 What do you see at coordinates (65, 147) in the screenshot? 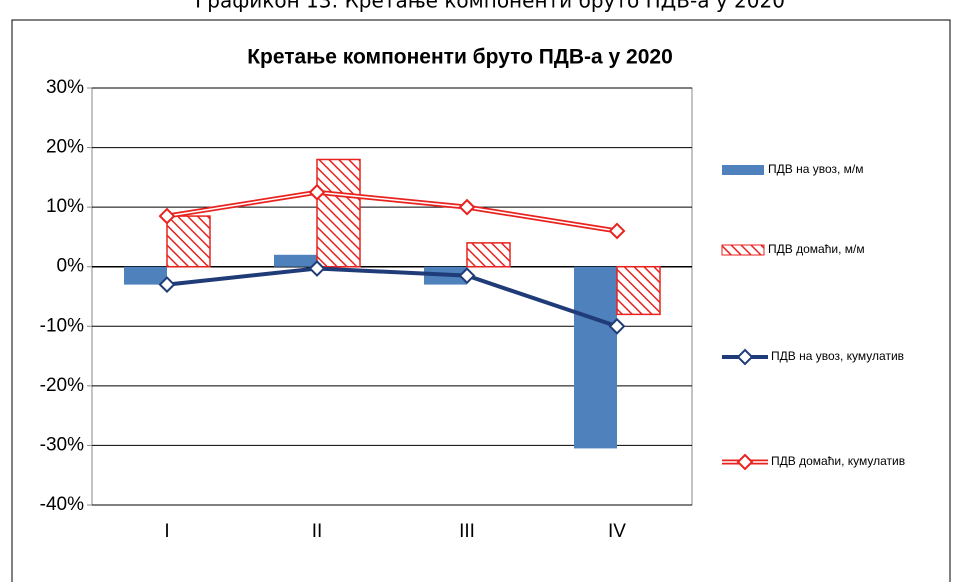
I see `y-tick-label: 20%` at bounding box center [65, 147].